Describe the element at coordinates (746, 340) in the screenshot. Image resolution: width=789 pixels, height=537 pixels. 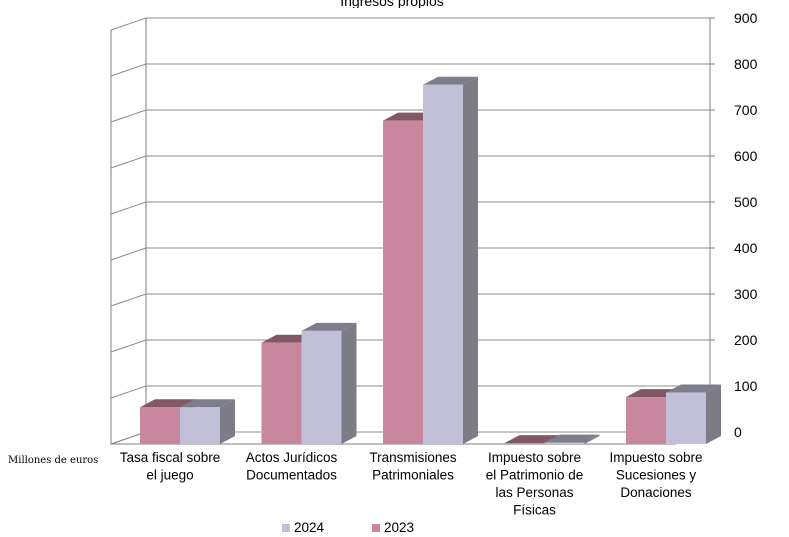
I see `y-tick-label: 200` at that location.